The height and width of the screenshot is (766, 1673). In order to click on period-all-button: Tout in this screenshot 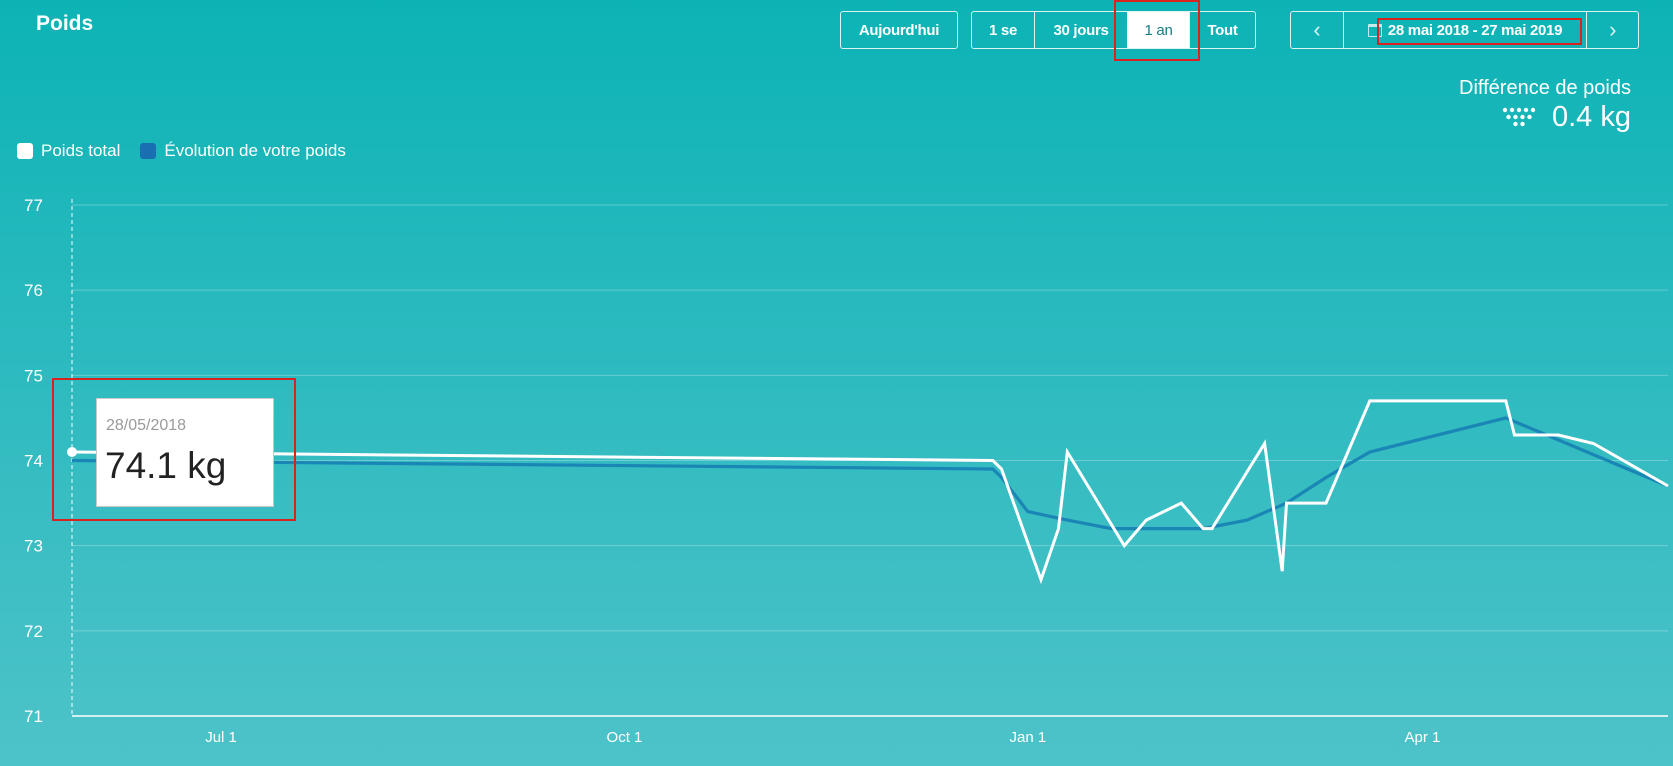, I will do `click(1222, 30)`.